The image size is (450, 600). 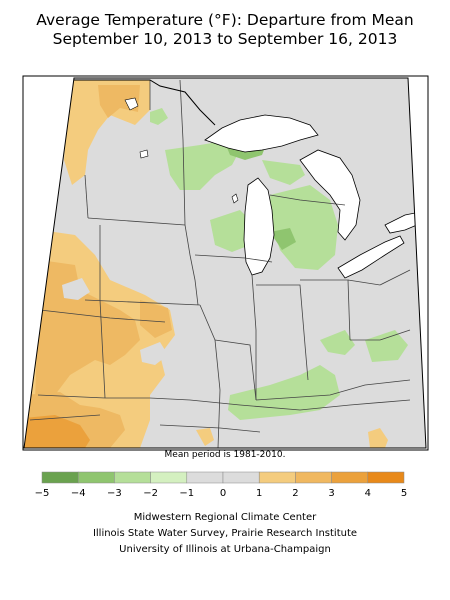 What do you see at coordinates (235, 198) in the screenshot?
I see `lake-winnebago` at bounding box center [235, 198].